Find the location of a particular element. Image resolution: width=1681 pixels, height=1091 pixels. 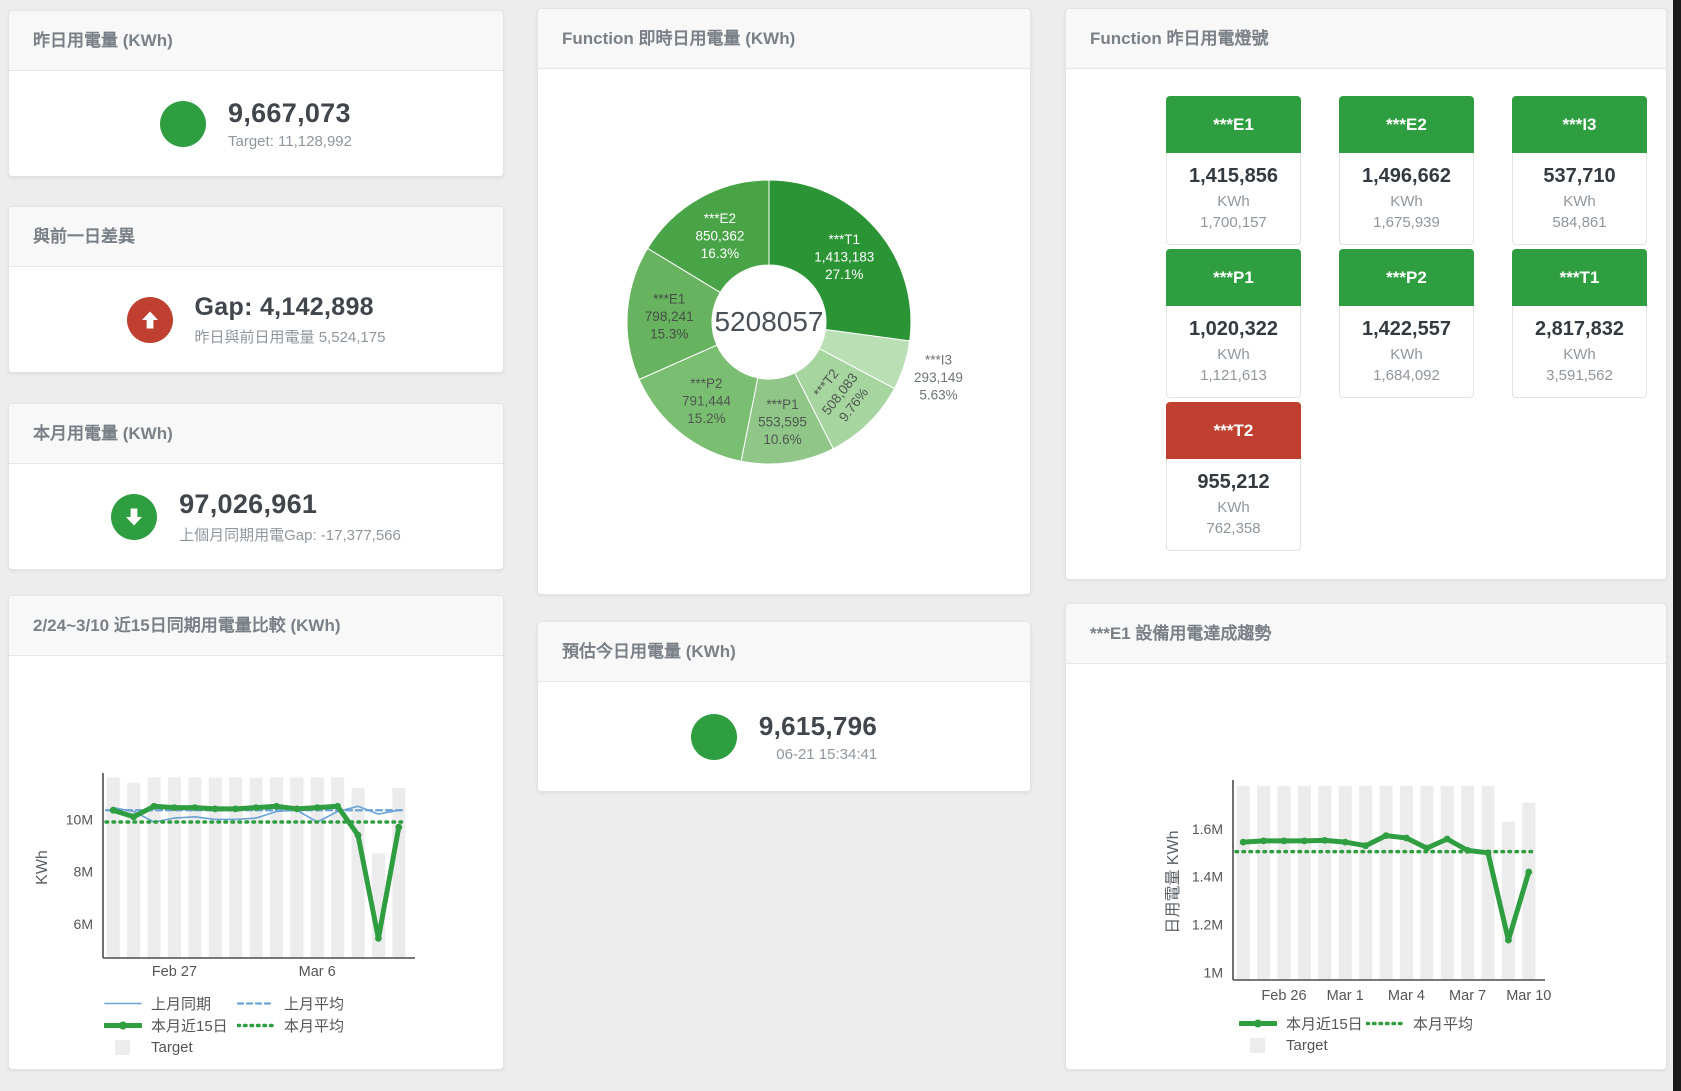

forecast-timestamp: 06-21 15:34:41 is located at coordinates (827, 754).